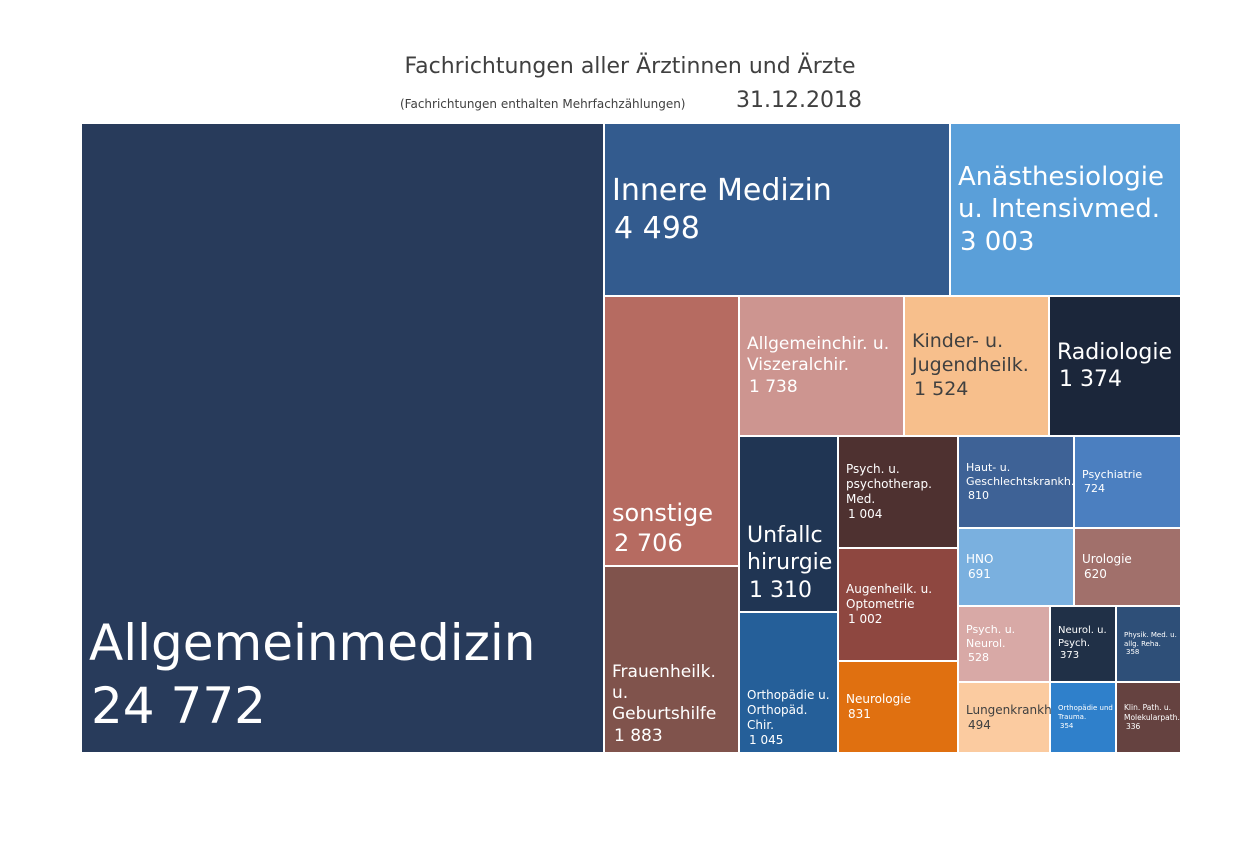  I want to click on treemap-cell: Innere Medizin 4 498, so click(777, 209).